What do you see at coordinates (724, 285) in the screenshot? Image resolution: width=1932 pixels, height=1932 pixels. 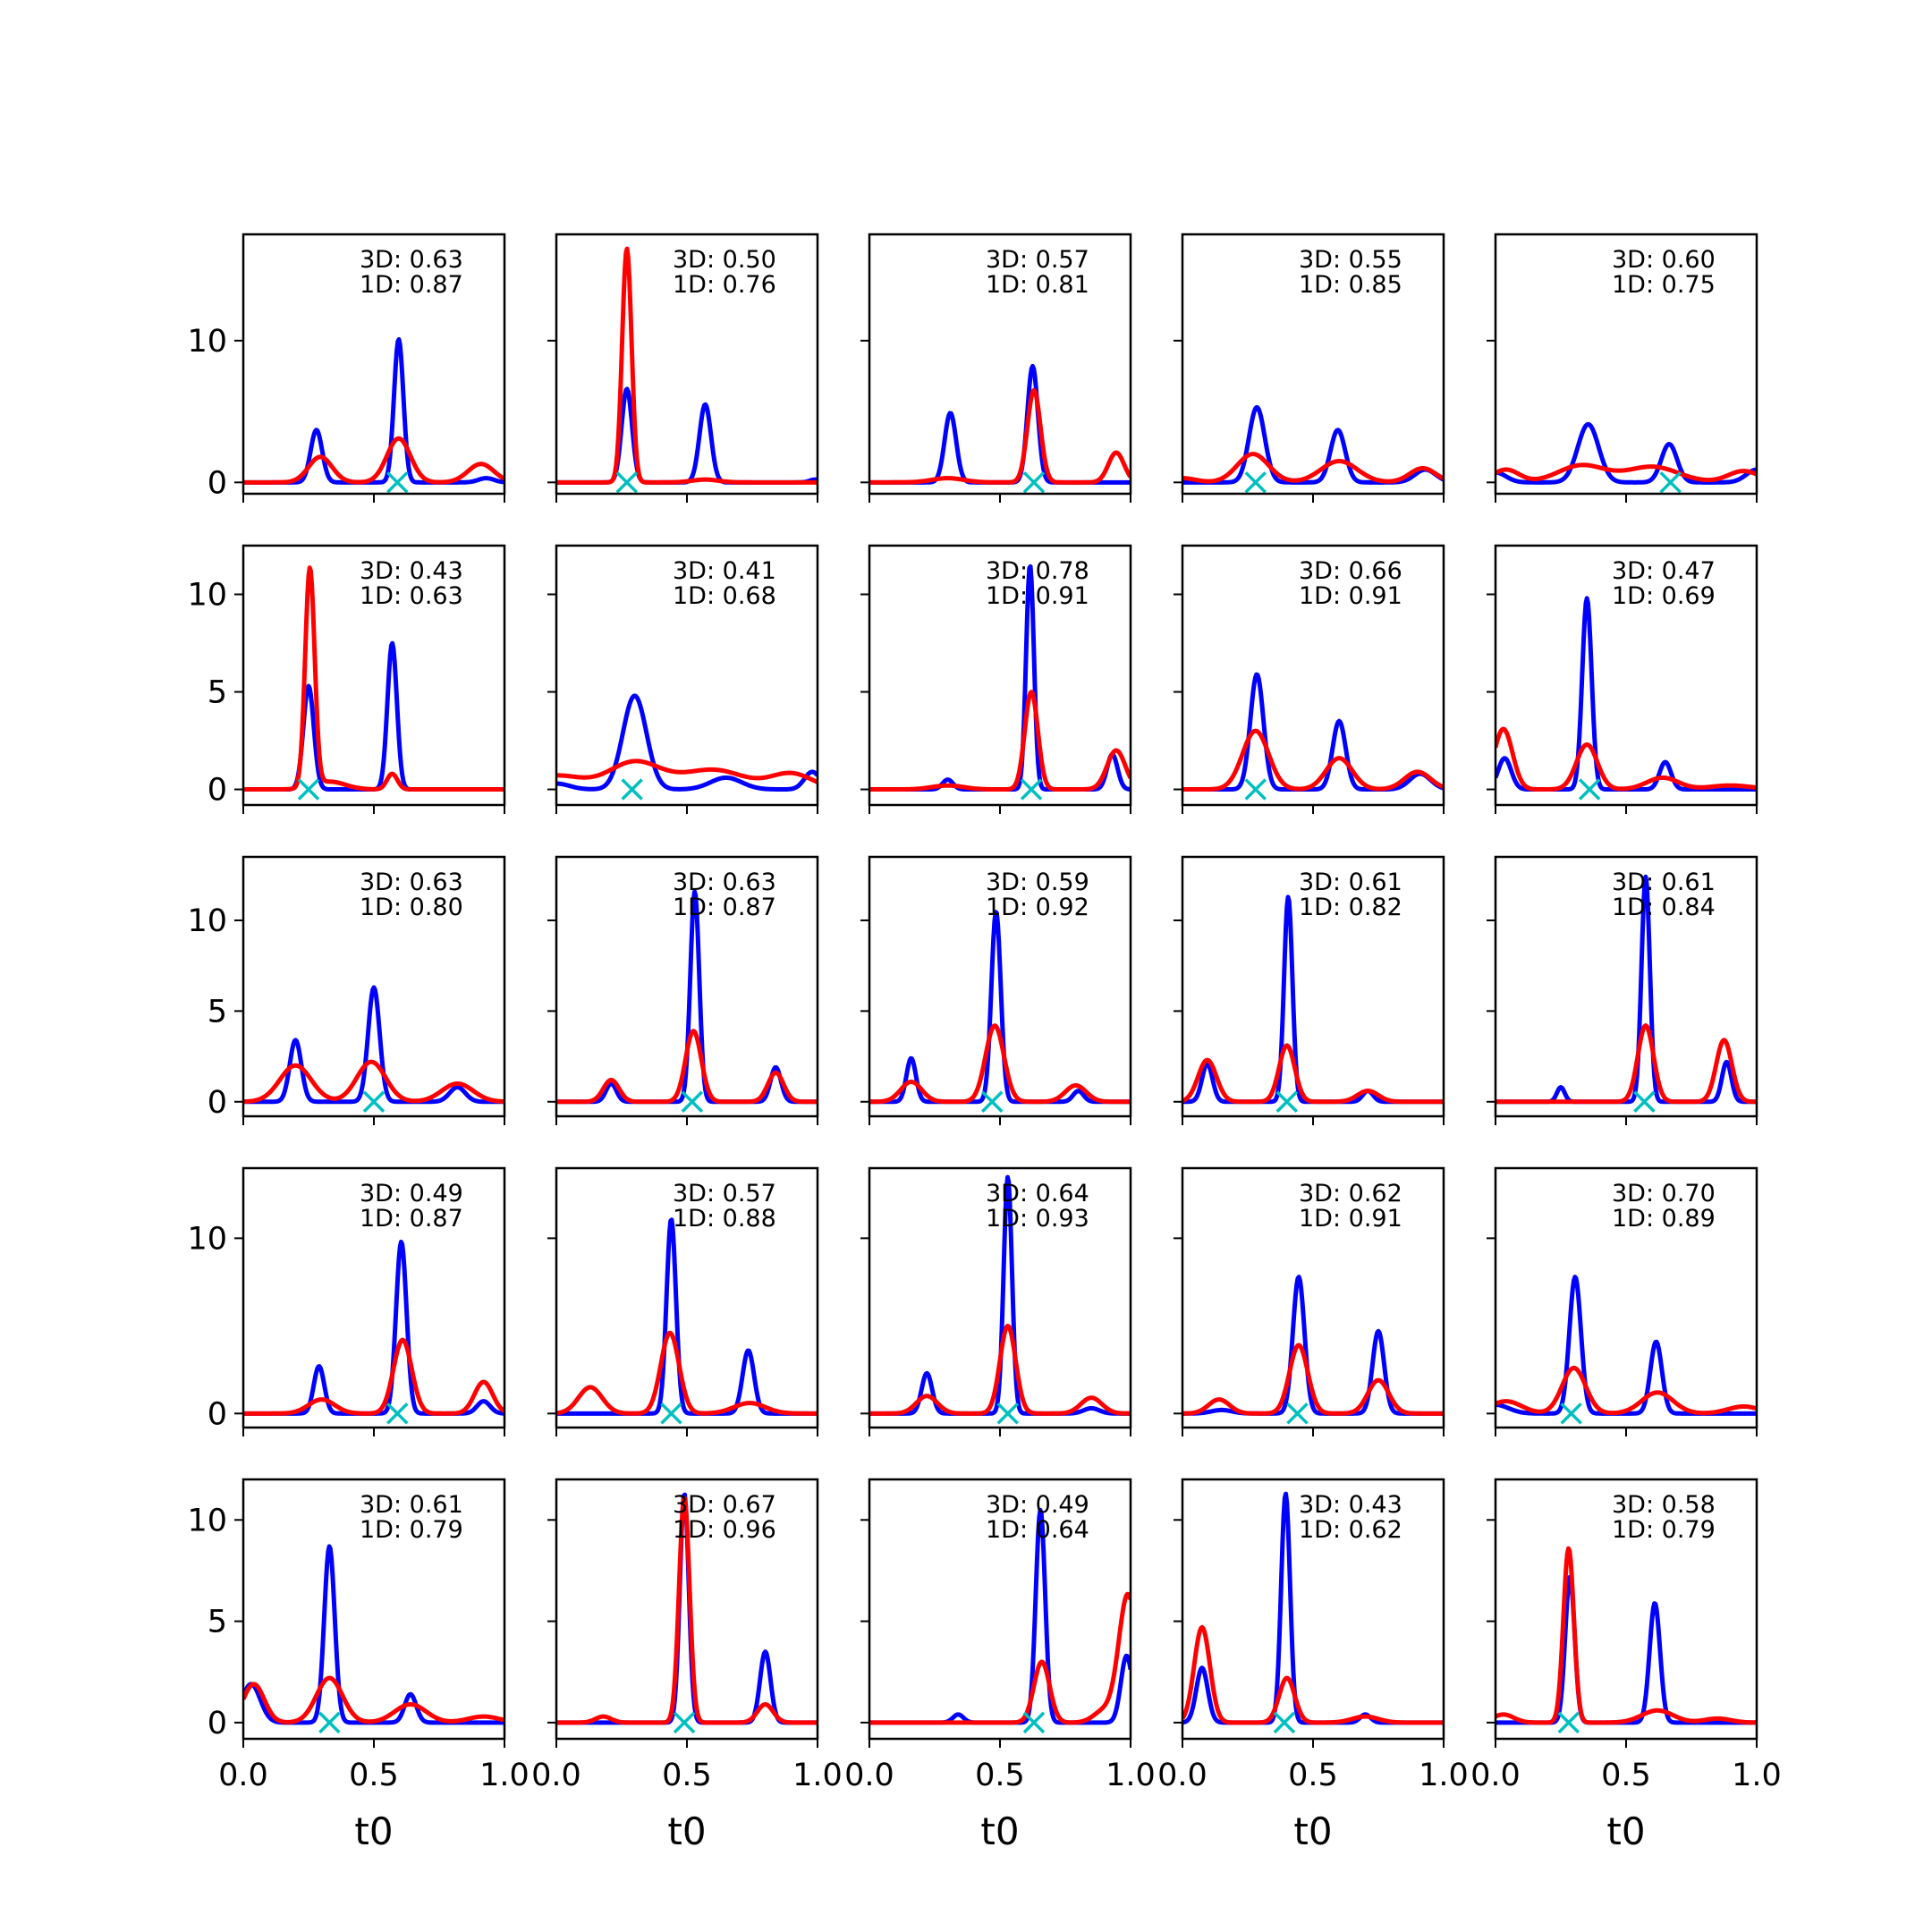 I see `annotation-1d: 1D: 0.76` at bounding box center [724, 285].